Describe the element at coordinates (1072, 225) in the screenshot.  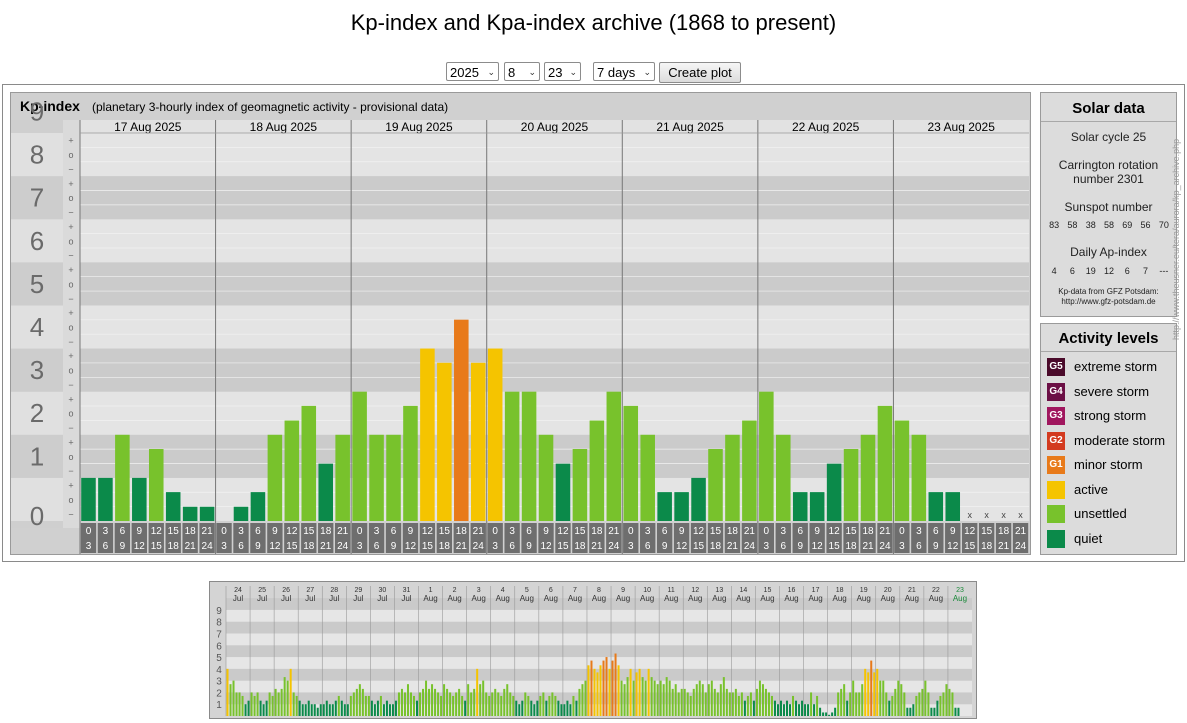
I see `sunspot-value: 58` at that location.